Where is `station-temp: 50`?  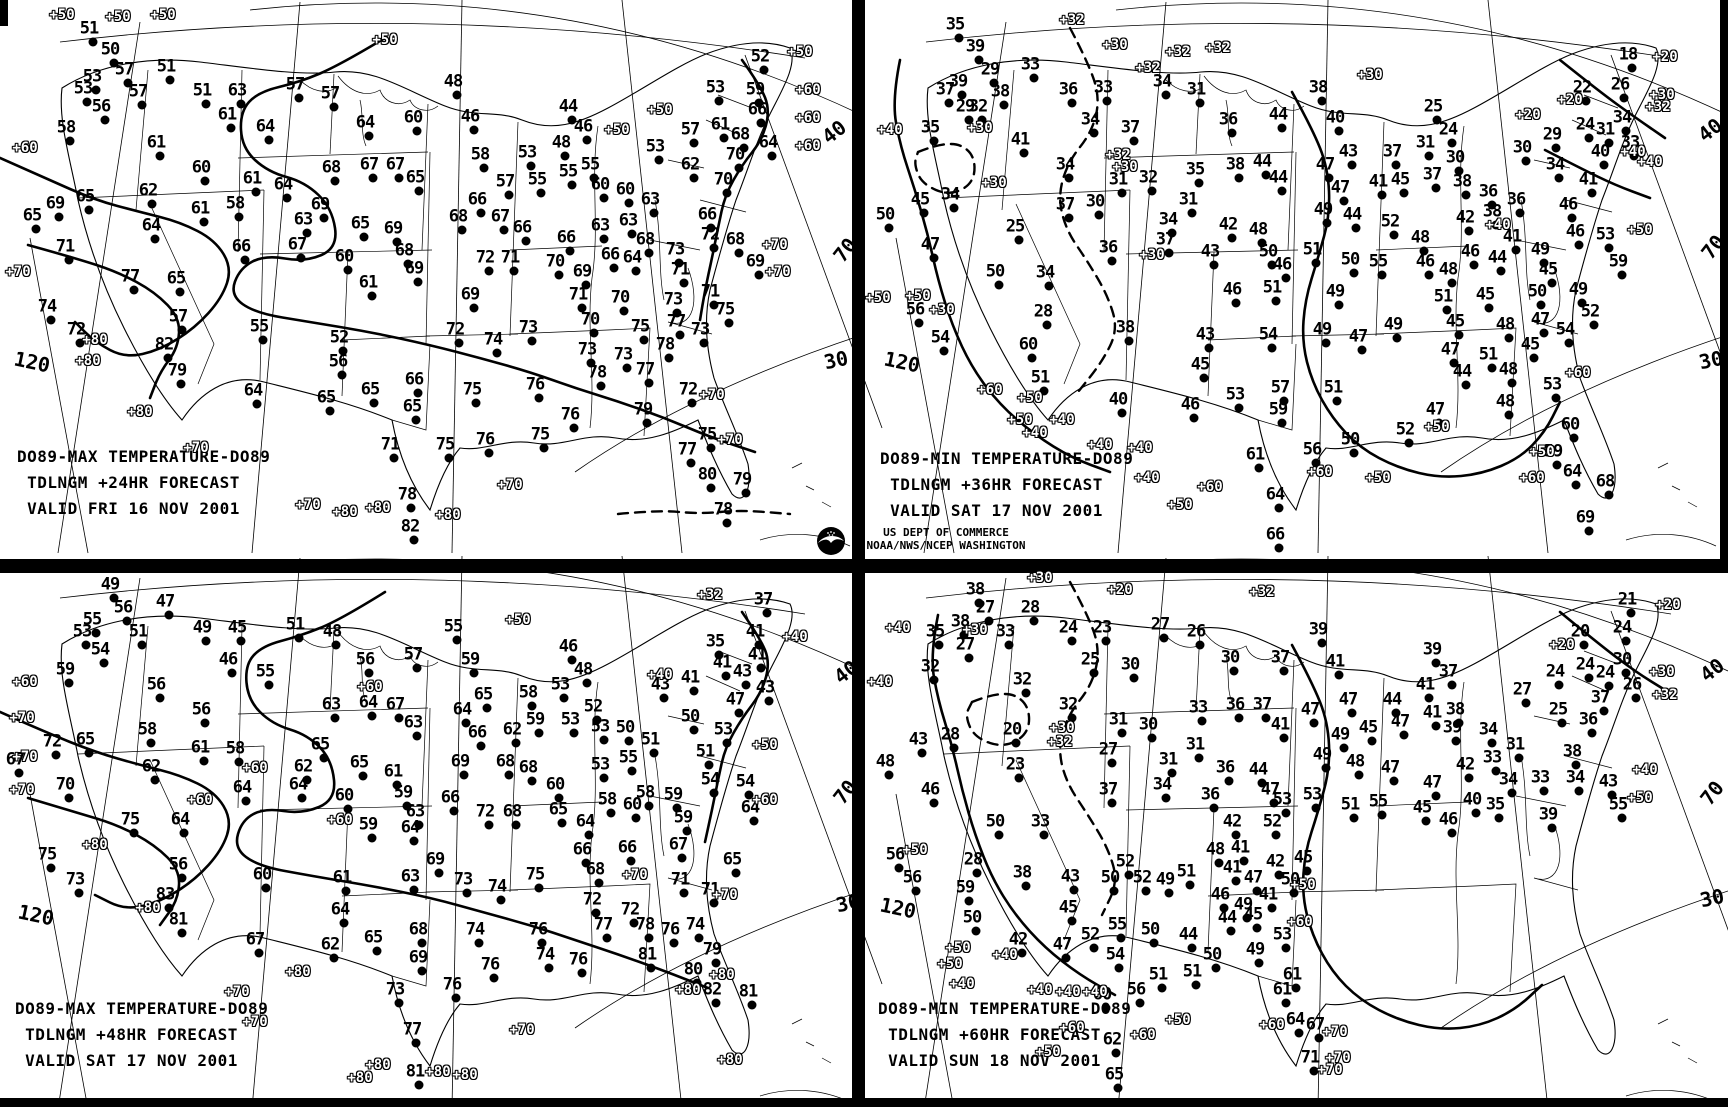 station-temp: 50 is located at coordinates (995, 271).